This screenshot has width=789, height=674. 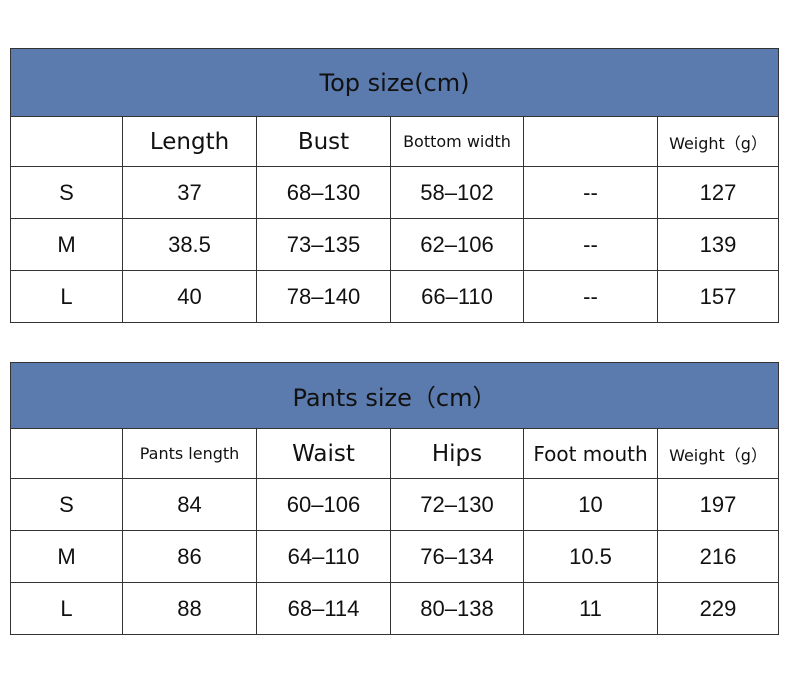 I want to click on cell: 60–106, so click(x=323, y=504).